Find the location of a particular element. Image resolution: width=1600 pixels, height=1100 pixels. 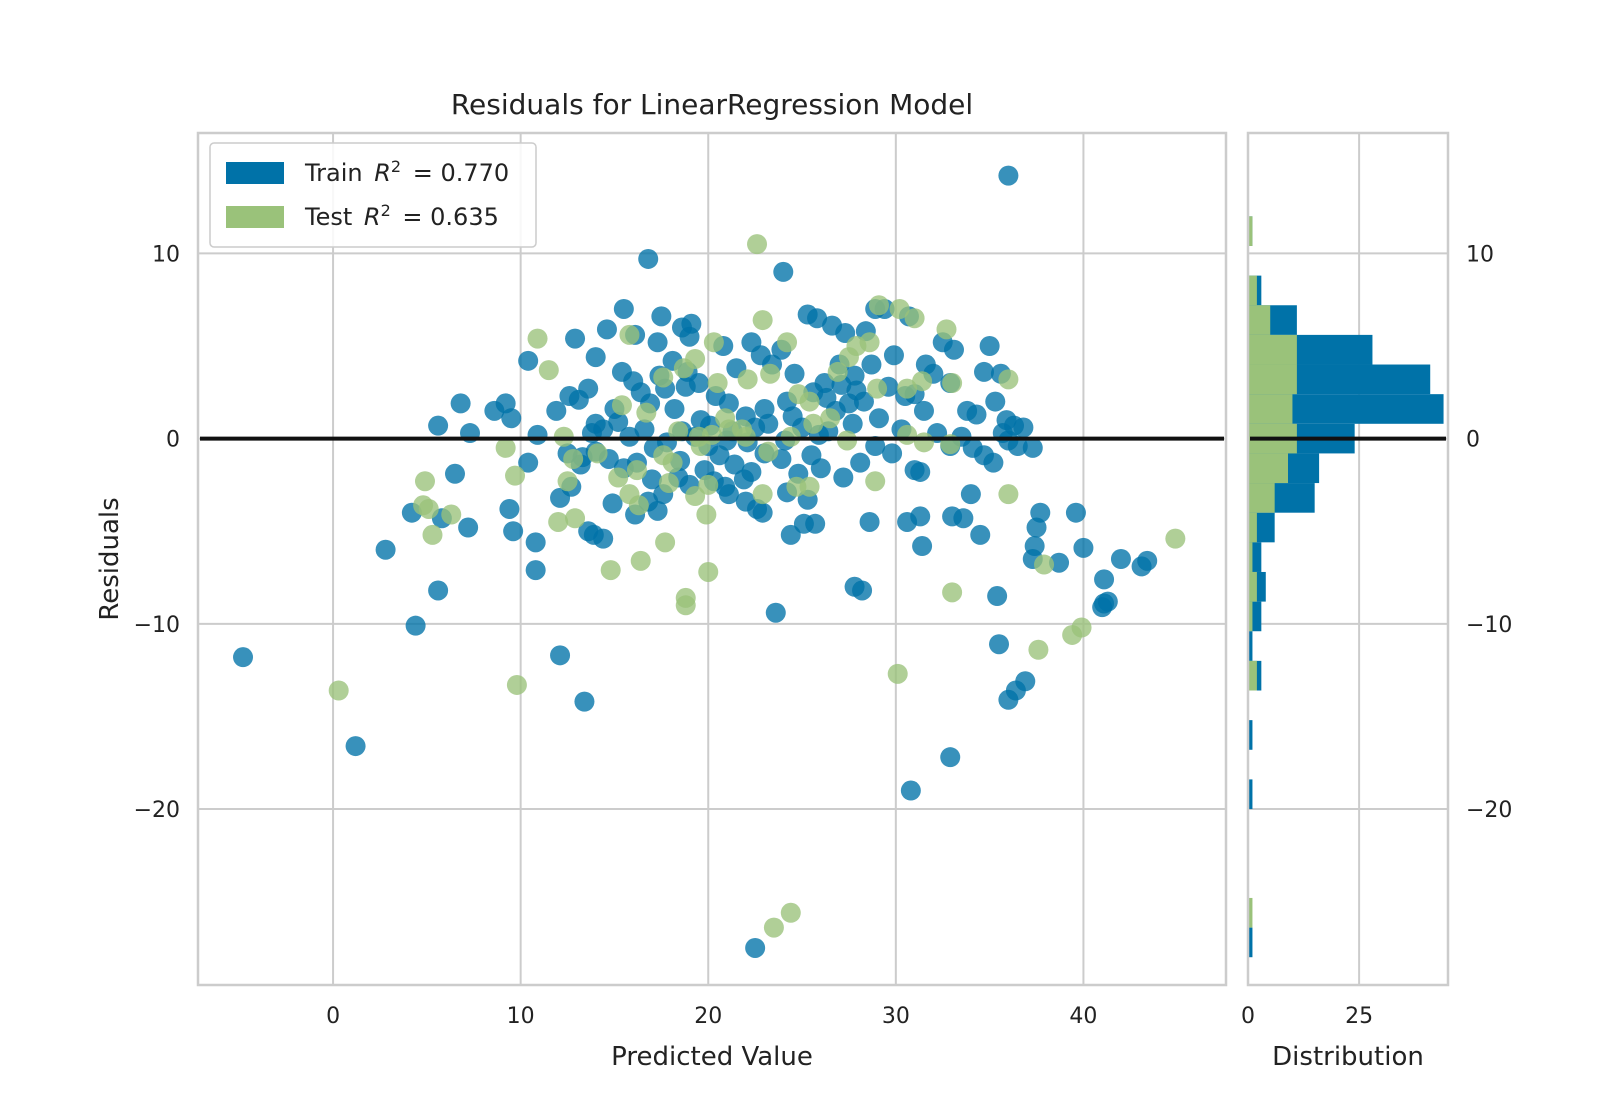

legend-label-train: Train R2 = 0.770 is located at coordinates (406, 172).